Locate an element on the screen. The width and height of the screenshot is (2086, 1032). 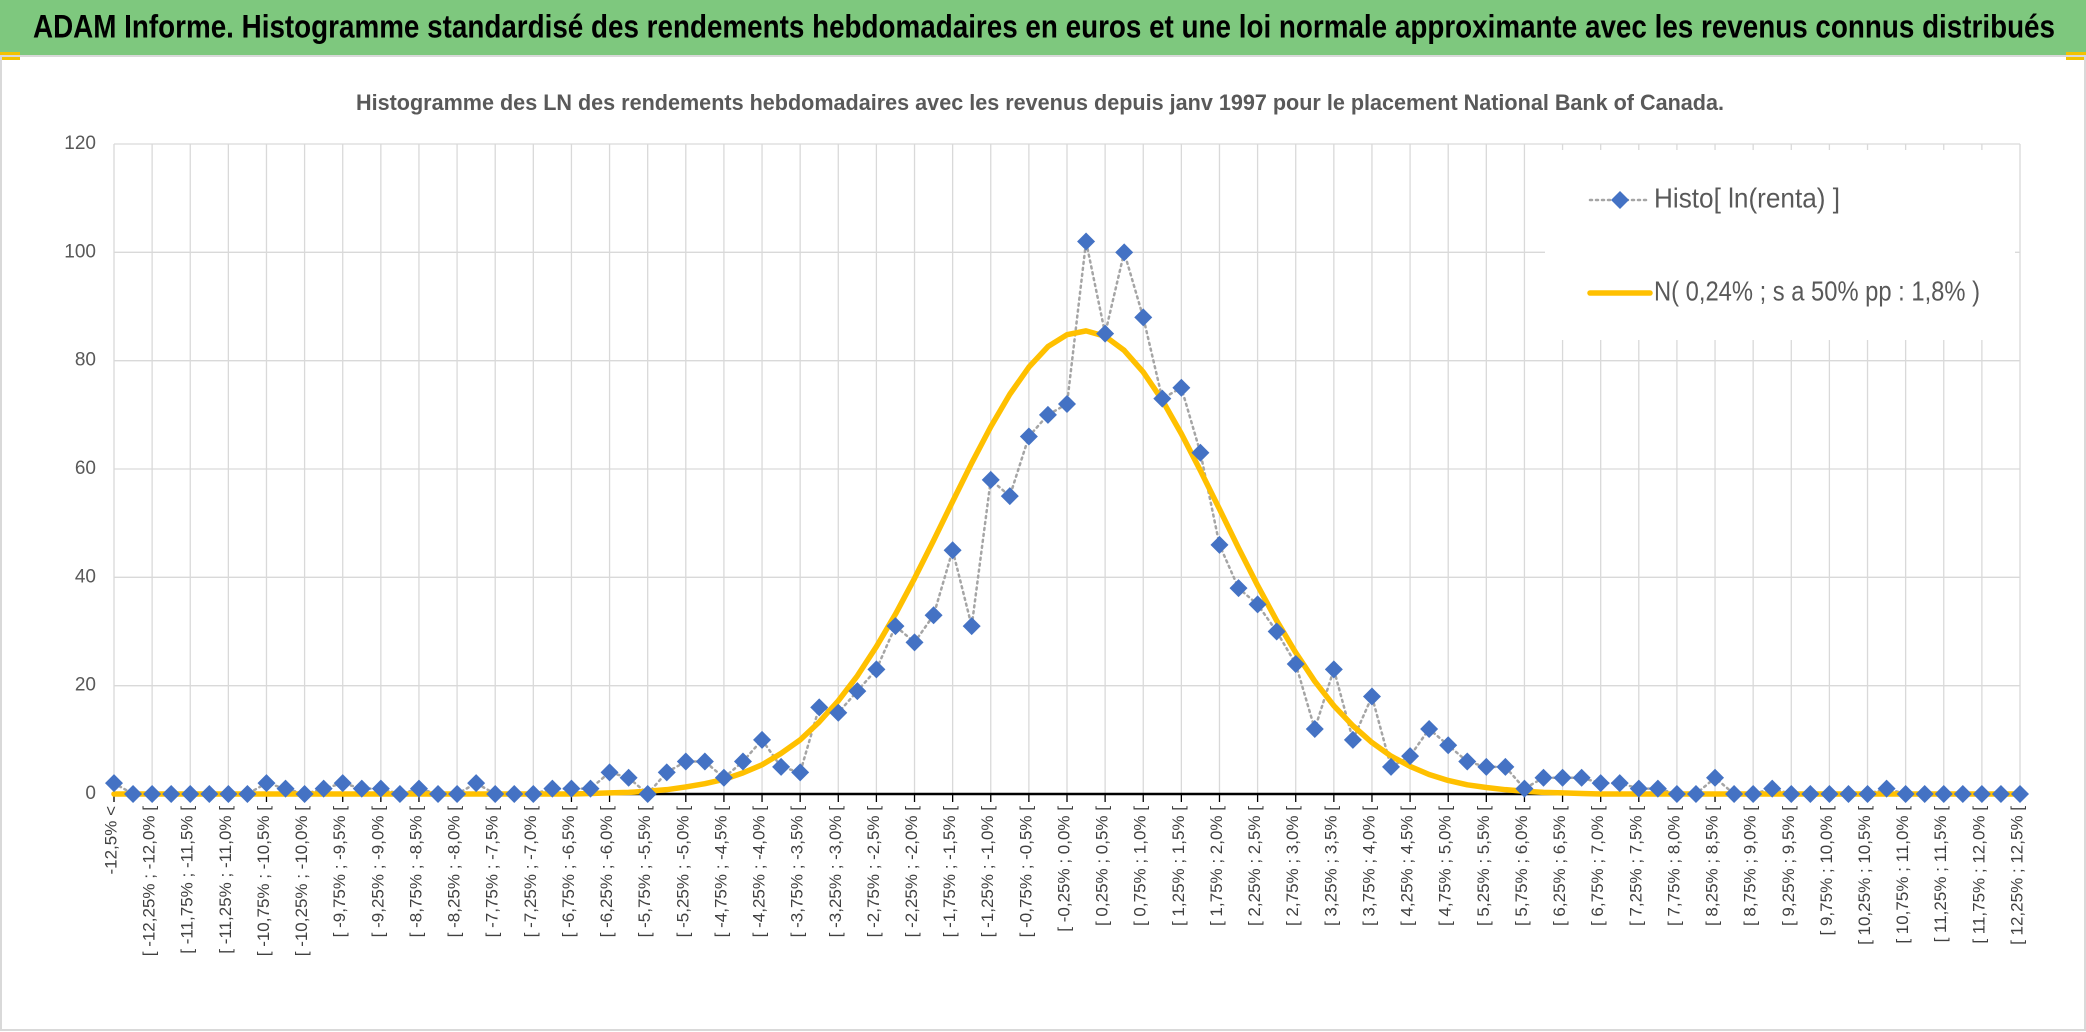
header-band is located at coordinates (1043, 28).